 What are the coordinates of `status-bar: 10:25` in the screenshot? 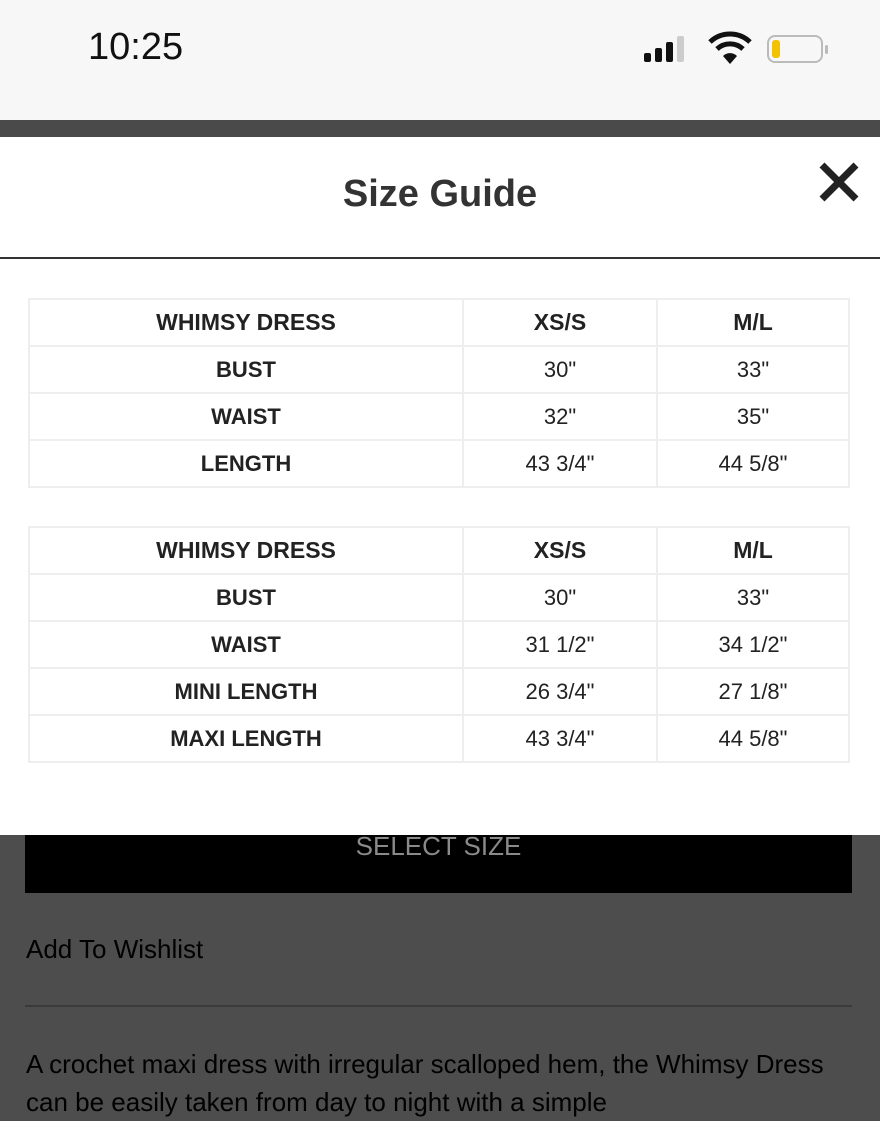 It's located at (440, 60).